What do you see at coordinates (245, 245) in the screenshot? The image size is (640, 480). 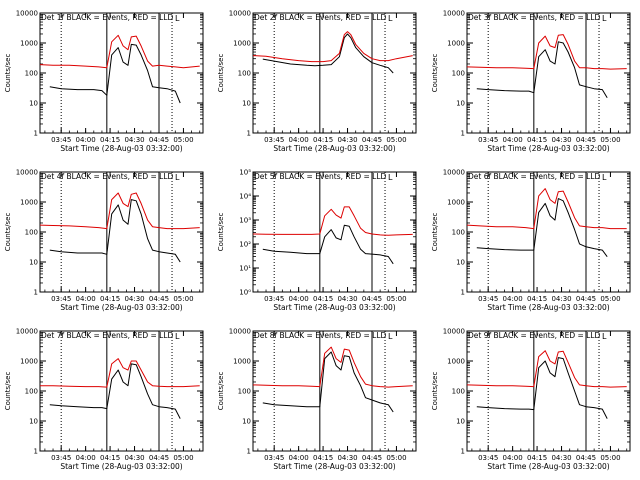 I see `y-tick-label: 10²` at bounding box center [245, 245].